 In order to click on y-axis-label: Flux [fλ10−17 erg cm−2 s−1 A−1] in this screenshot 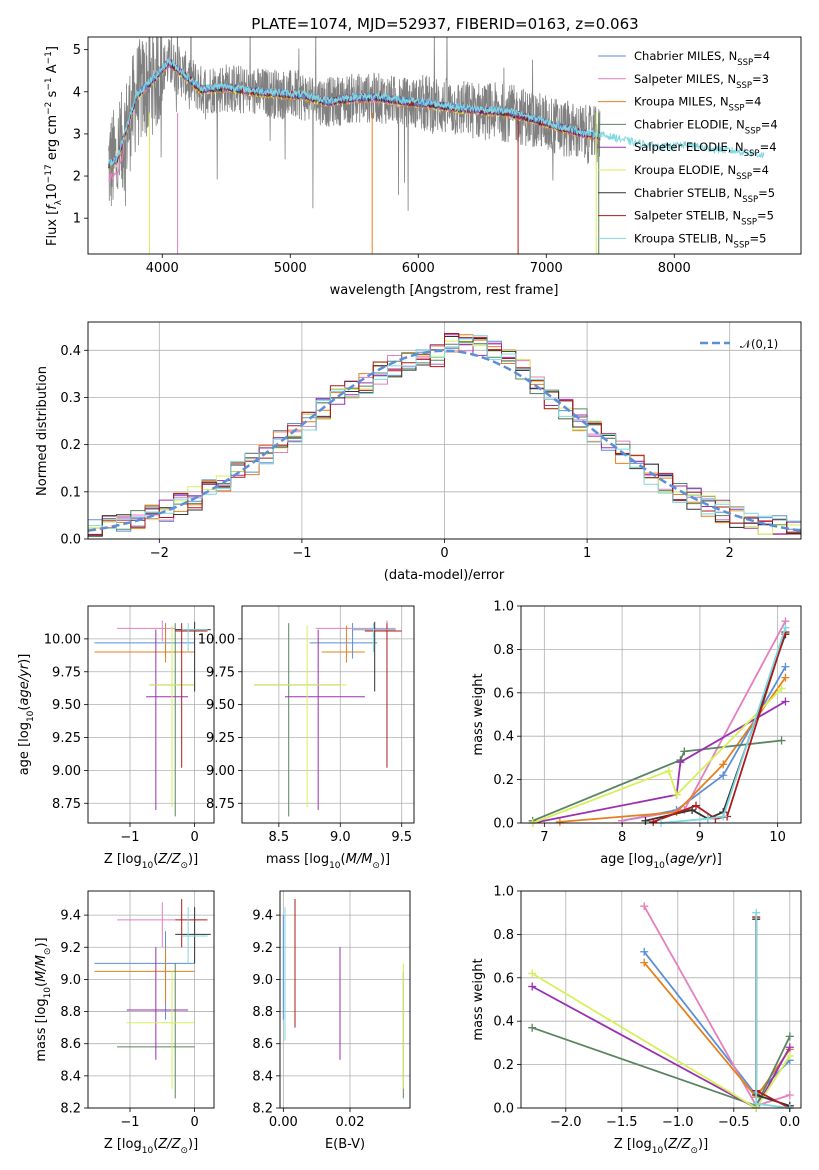, I will do `click(54, 146)`.